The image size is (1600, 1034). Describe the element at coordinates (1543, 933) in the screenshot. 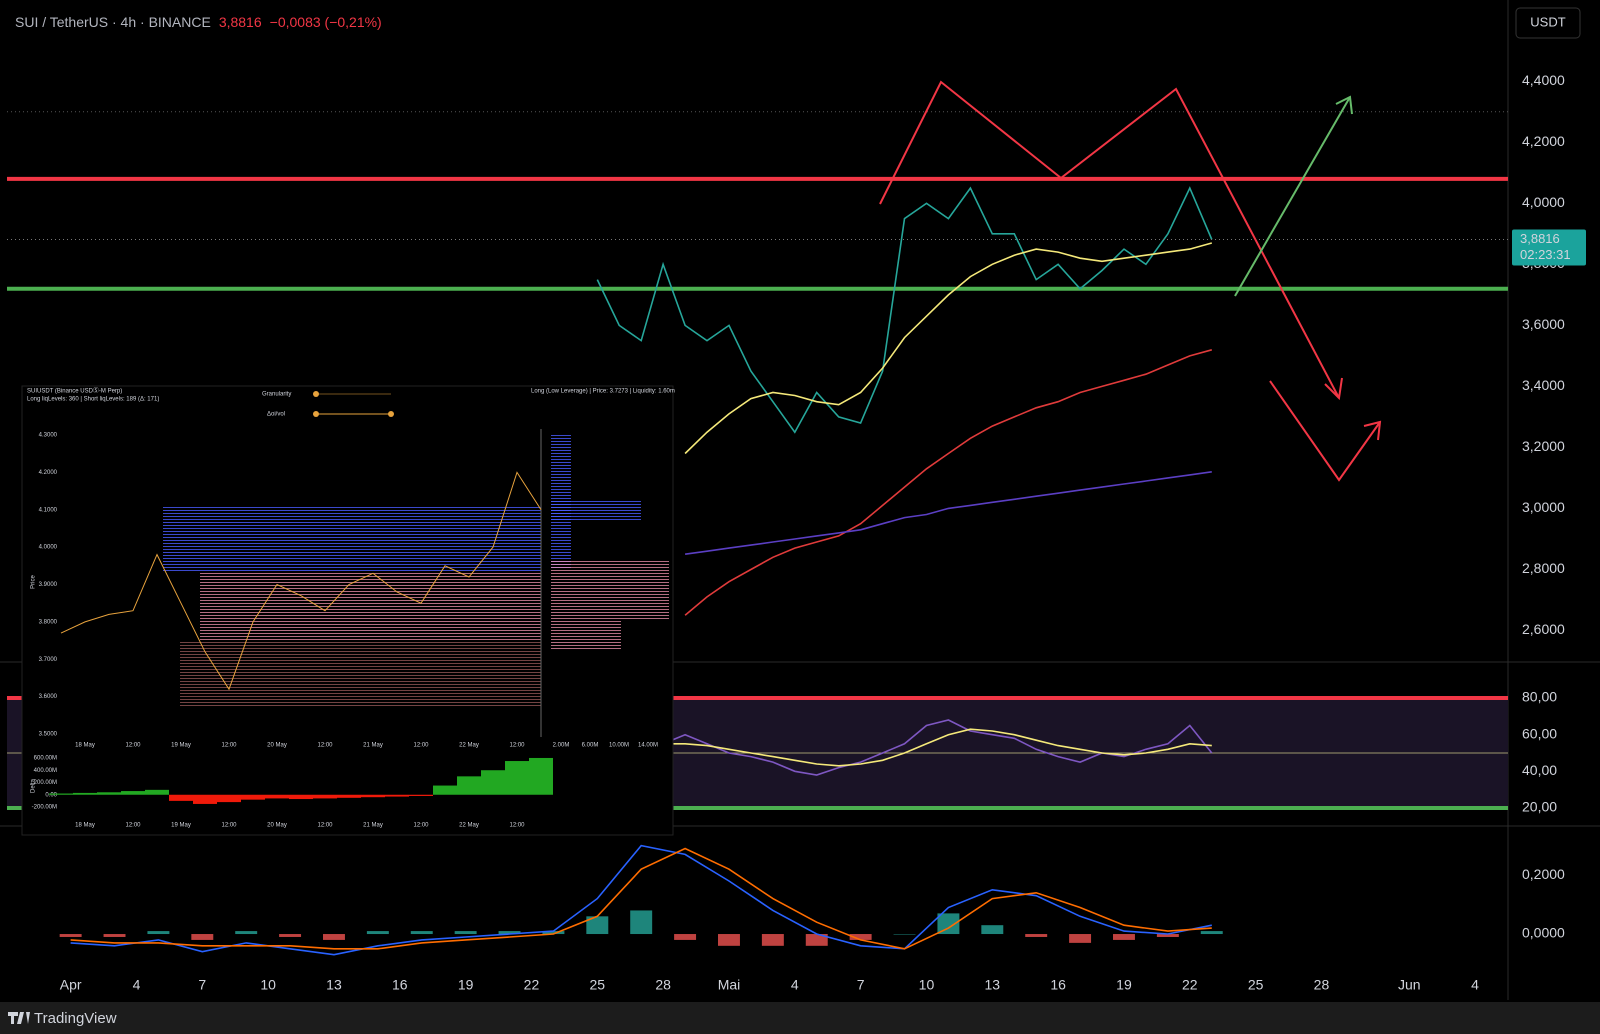

I see `y-tick-label: 0,0000` at that location.